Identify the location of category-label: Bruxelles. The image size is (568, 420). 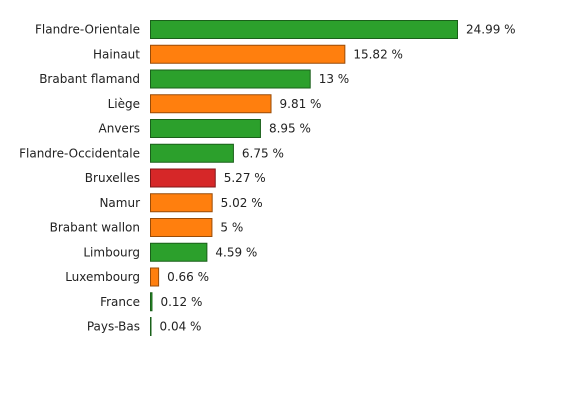
(112, 178).